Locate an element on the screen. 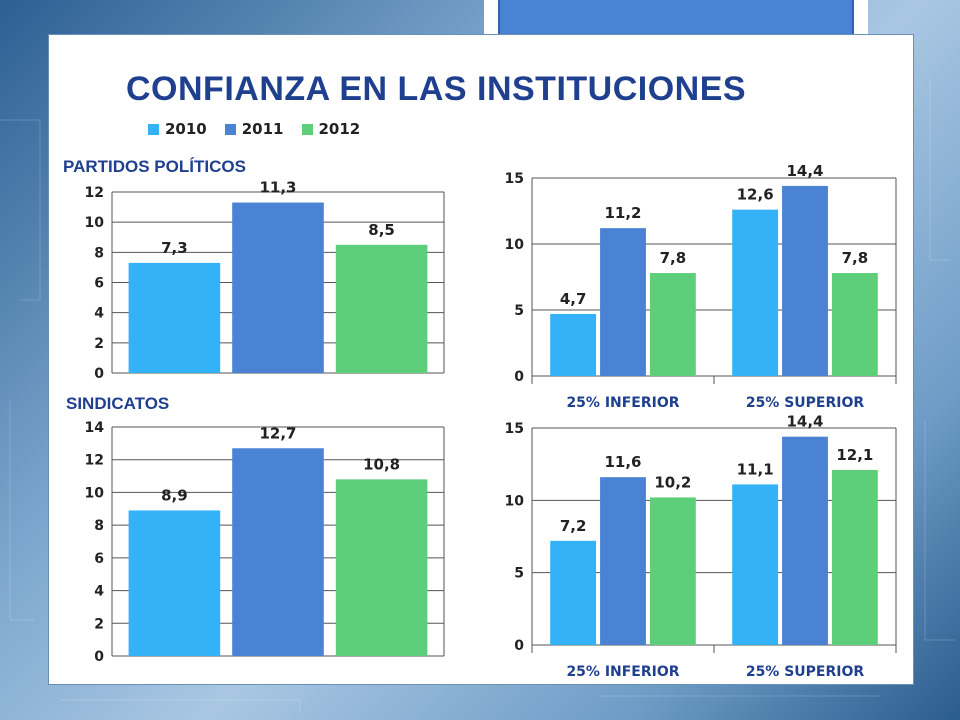 The width and height of the screenshot is (960, 720). data-label: 12,6 is located at coordinates (755, 195).